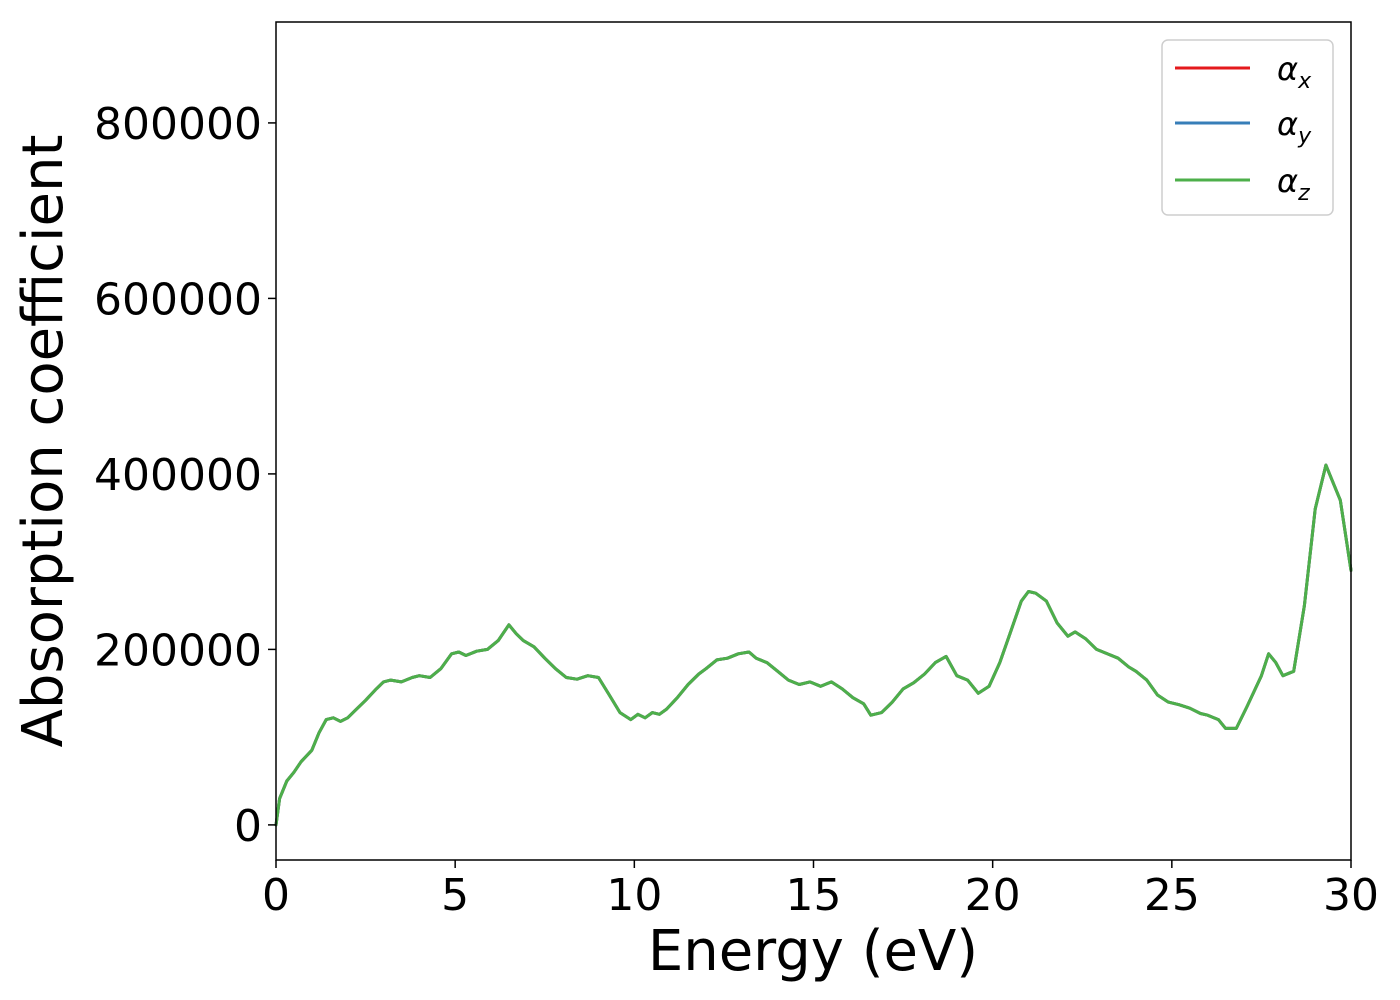 The width and height of the screenshot is (1400, 1000). I want to click on legend-label-alpha-y: αy, so click(1294, 127).